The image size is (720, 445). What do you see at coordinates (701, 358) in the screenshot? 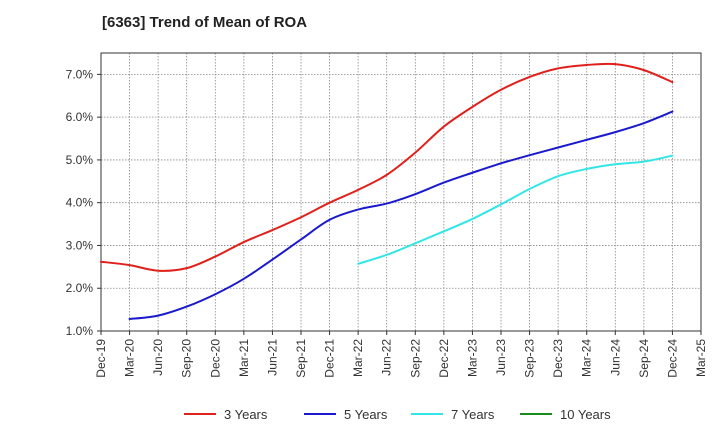
I see `x-tick-label: Mar-25` at bounding box center [701, 358].